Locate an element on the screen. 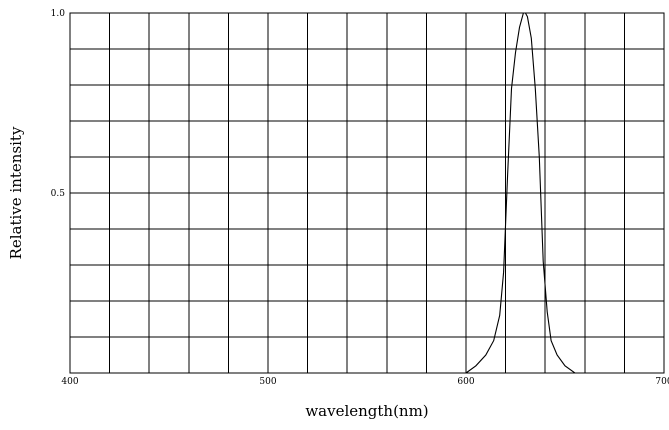 Image resolution: width=669 pixels, height=430 pixels. x-tick-label: 500 is located at coordinates (267, 382).